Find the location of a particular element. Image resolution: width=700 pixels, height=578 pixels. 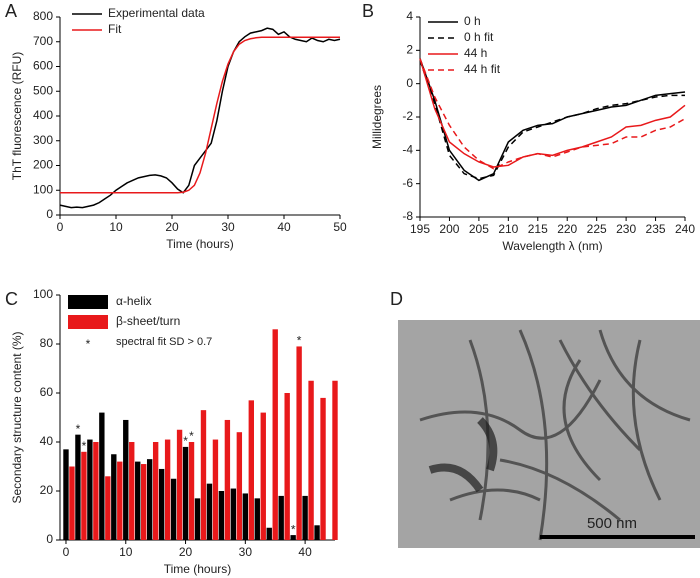

x-tick-label: 220 is located at coordinates (567, 229).